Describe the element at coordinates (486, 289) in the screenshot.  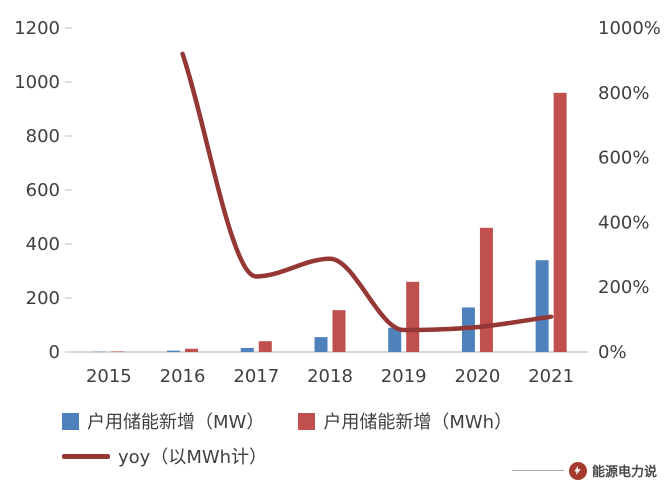
I see `bar-mwh-2020` at that location.